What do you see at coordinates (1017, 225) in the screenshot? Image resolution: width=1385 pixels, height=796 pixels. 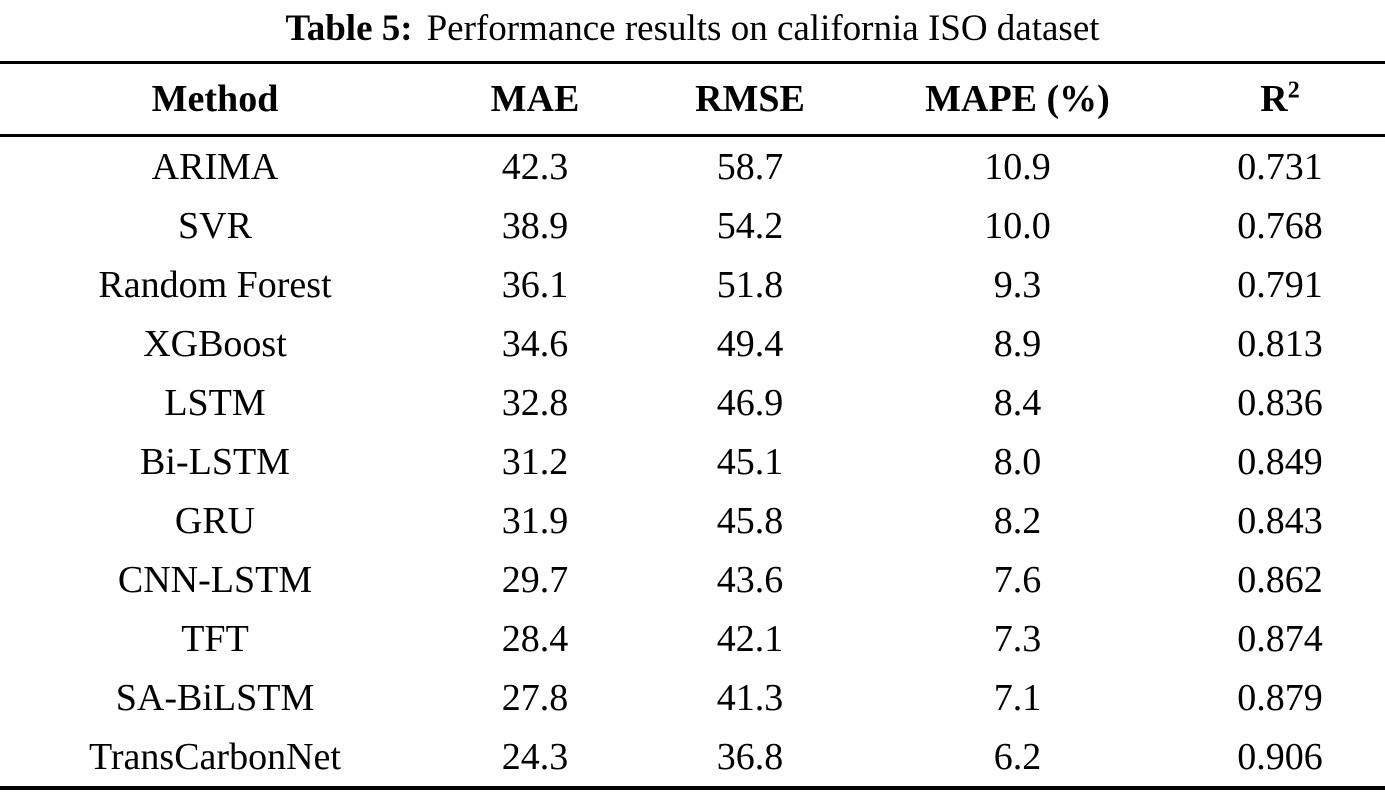 I see `cell-mape: 10.0` at bounding box center [1017, 225].